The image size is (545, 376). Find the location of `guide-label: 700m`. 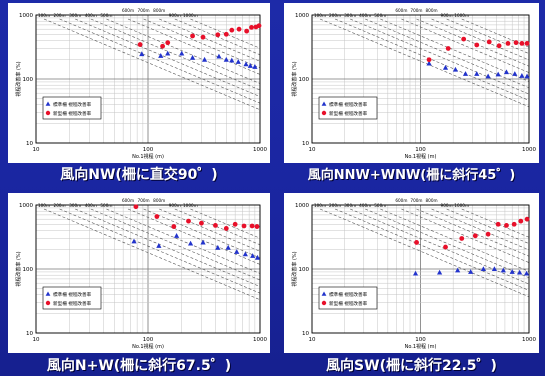

guide-label: 700m is located at coordinates (144, 10).